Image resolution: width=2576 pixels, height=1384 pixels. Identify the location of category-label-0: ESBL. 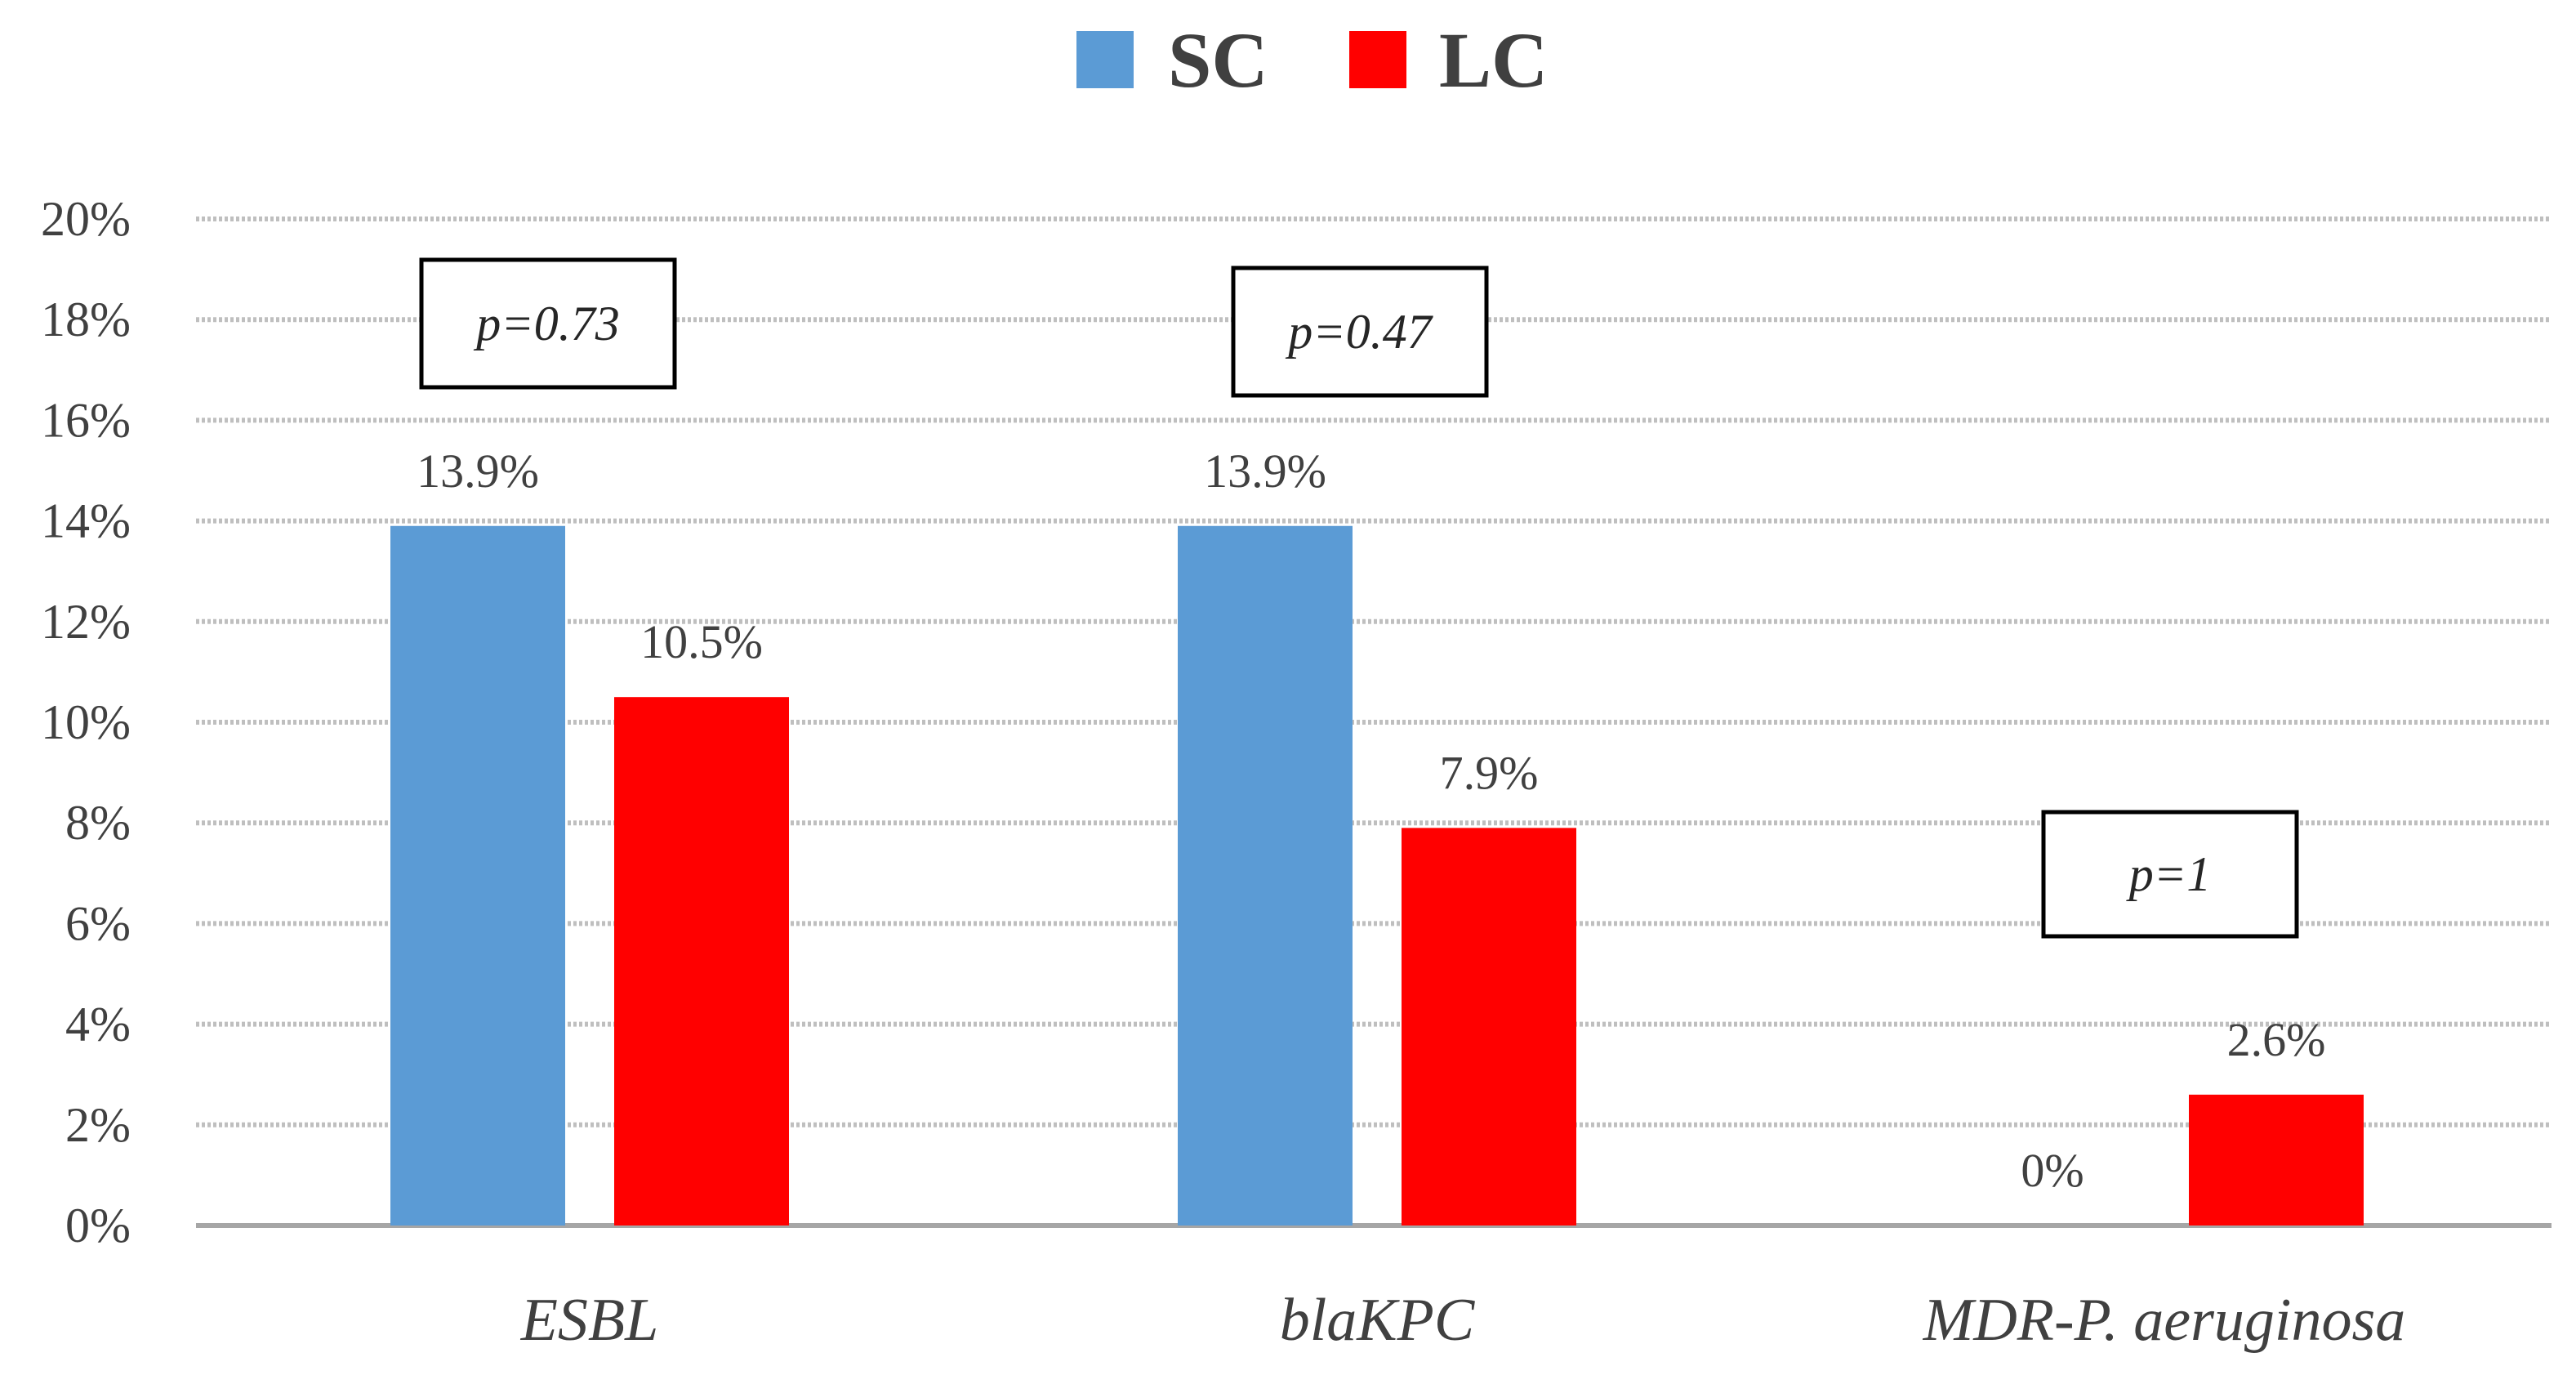
(589, 1320).